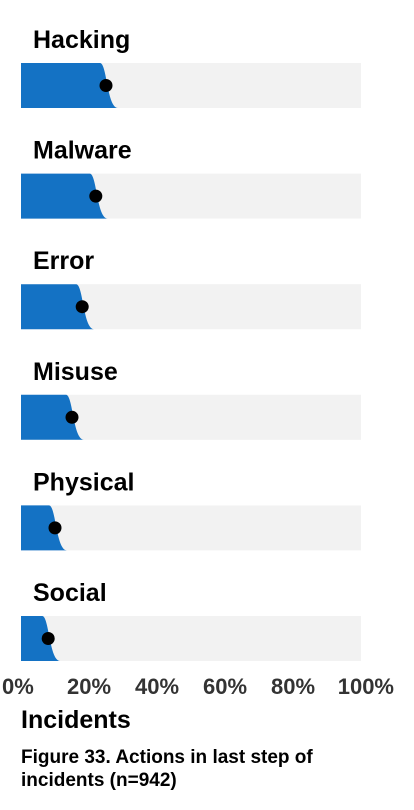 The width and height of the screenshot is (414, 810). What do you see at coordinates (191, 528) in the screenshot?
I see `bar-track-physical` at bounding box center [191, 528].